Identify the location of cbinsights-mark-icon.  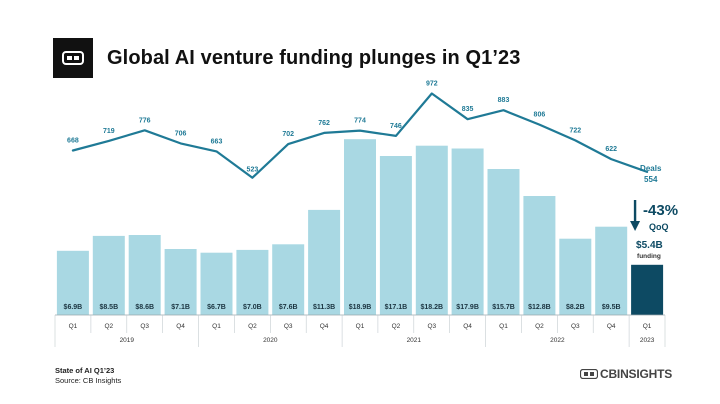
(589, 374).